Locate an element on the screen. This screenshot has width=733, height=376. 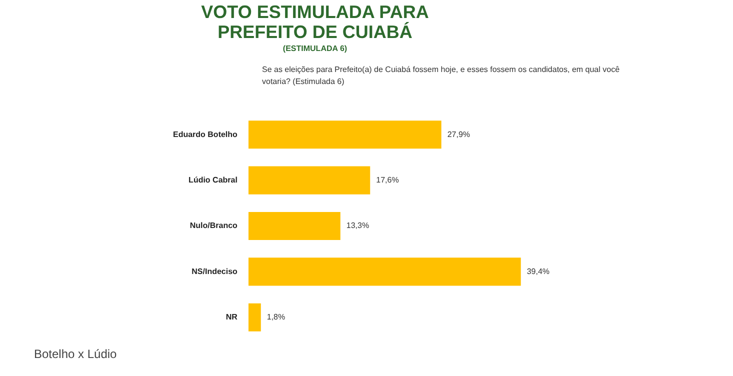
data-label: 1,8% is located at coordinates (276, 317).